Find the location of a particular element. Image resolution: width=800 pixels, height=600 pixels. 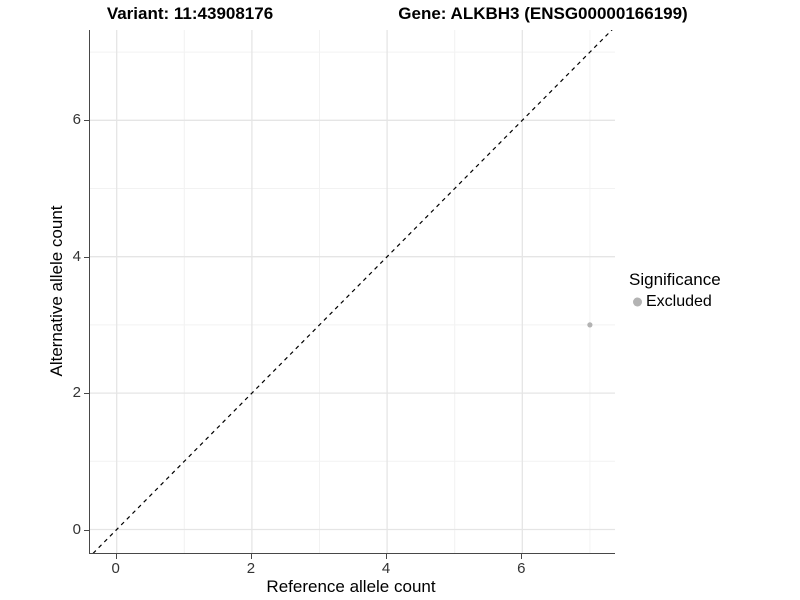

plot-title-gene: Gene: ALKBH3 (ENSG00000166199) is located at coordinates (543, 13).